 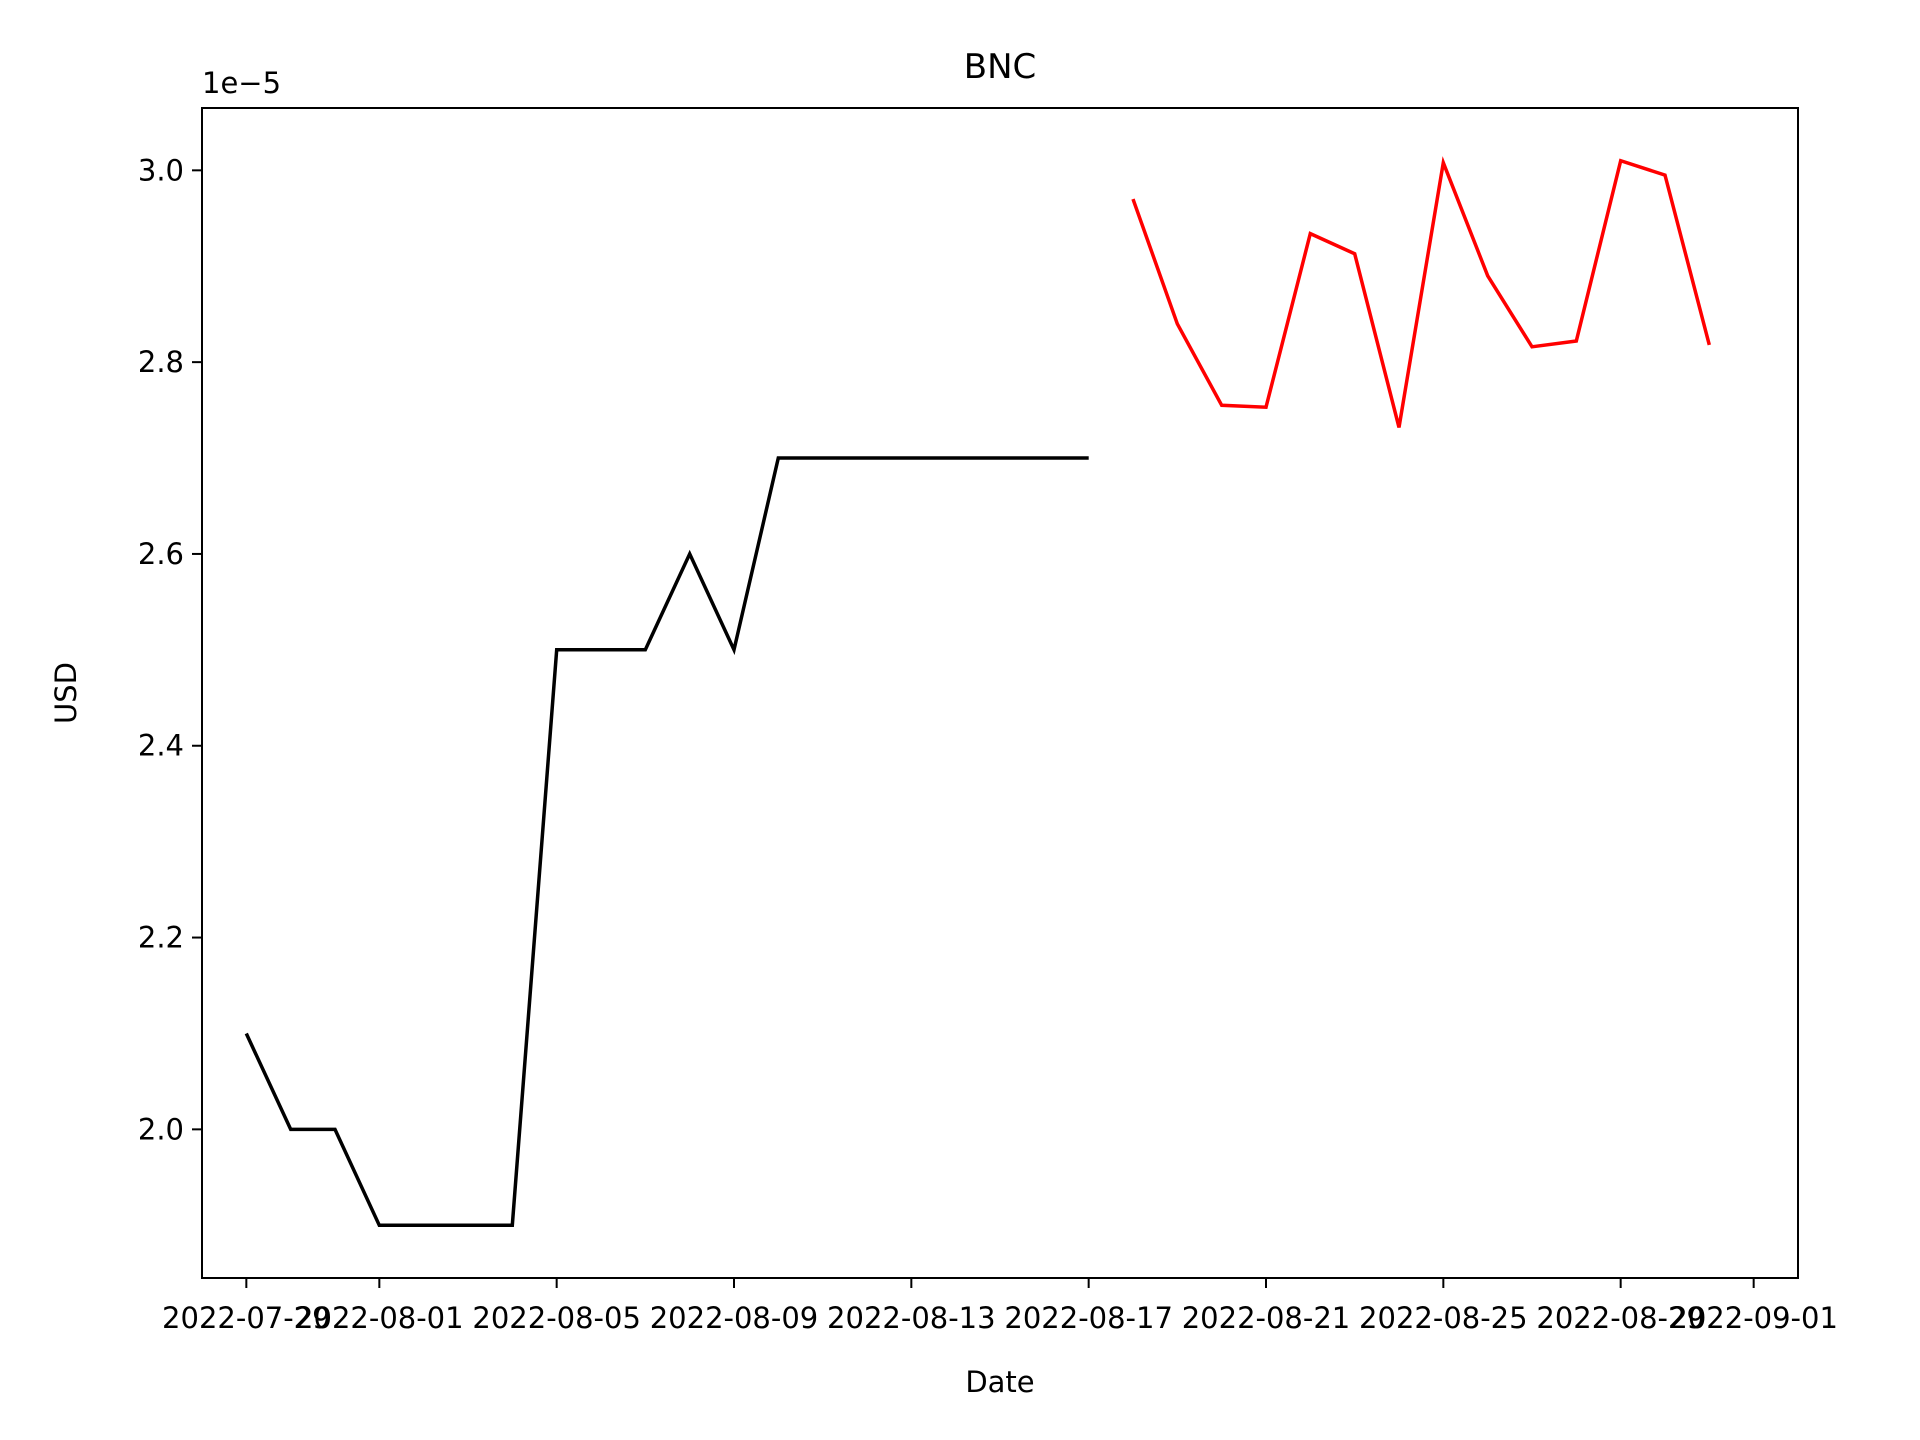 I want to click on x-tick-label: 2022-09-01, so click(x=1753, y=1318).